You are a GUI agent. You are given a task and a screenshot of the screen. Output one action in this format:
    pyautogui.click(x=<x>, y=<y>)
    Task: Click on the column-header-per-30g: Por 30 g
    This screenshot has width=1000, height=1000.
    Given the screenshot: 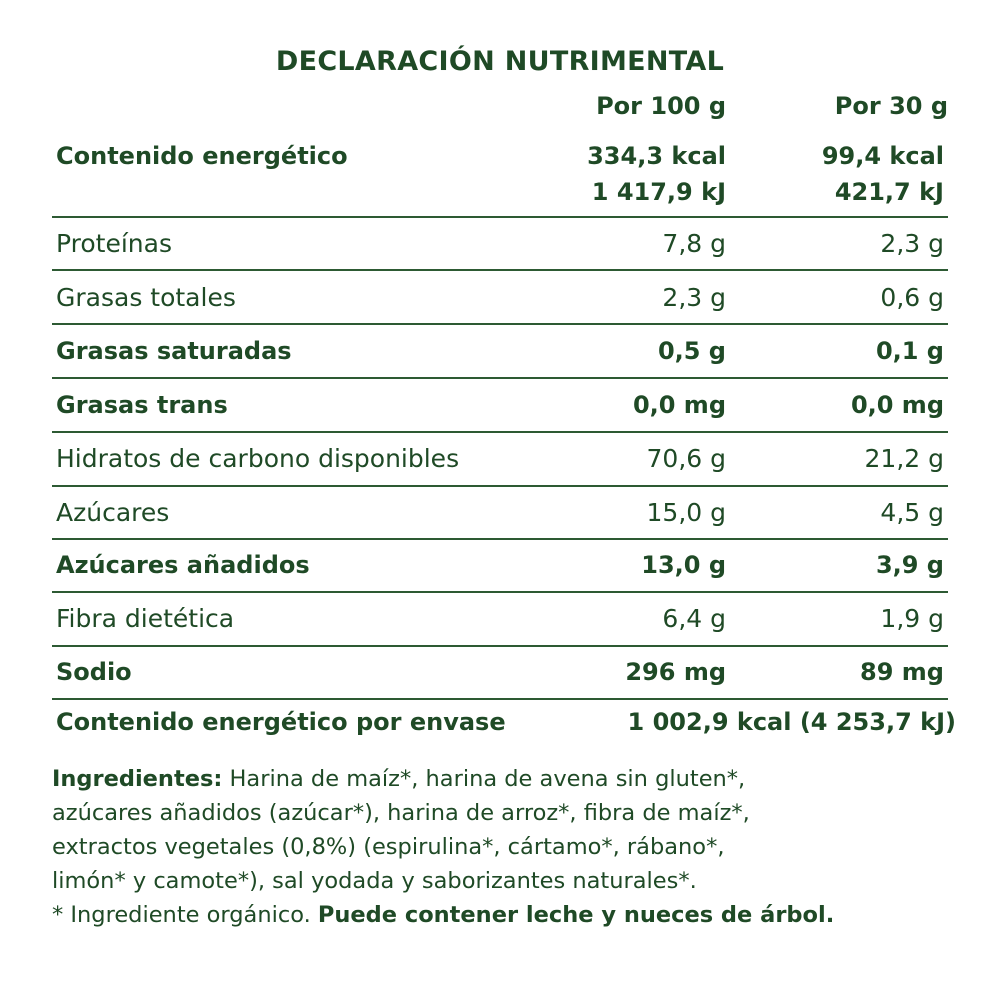 What is the action you would take?
    pyautogui.click(x=891, y=106)
    